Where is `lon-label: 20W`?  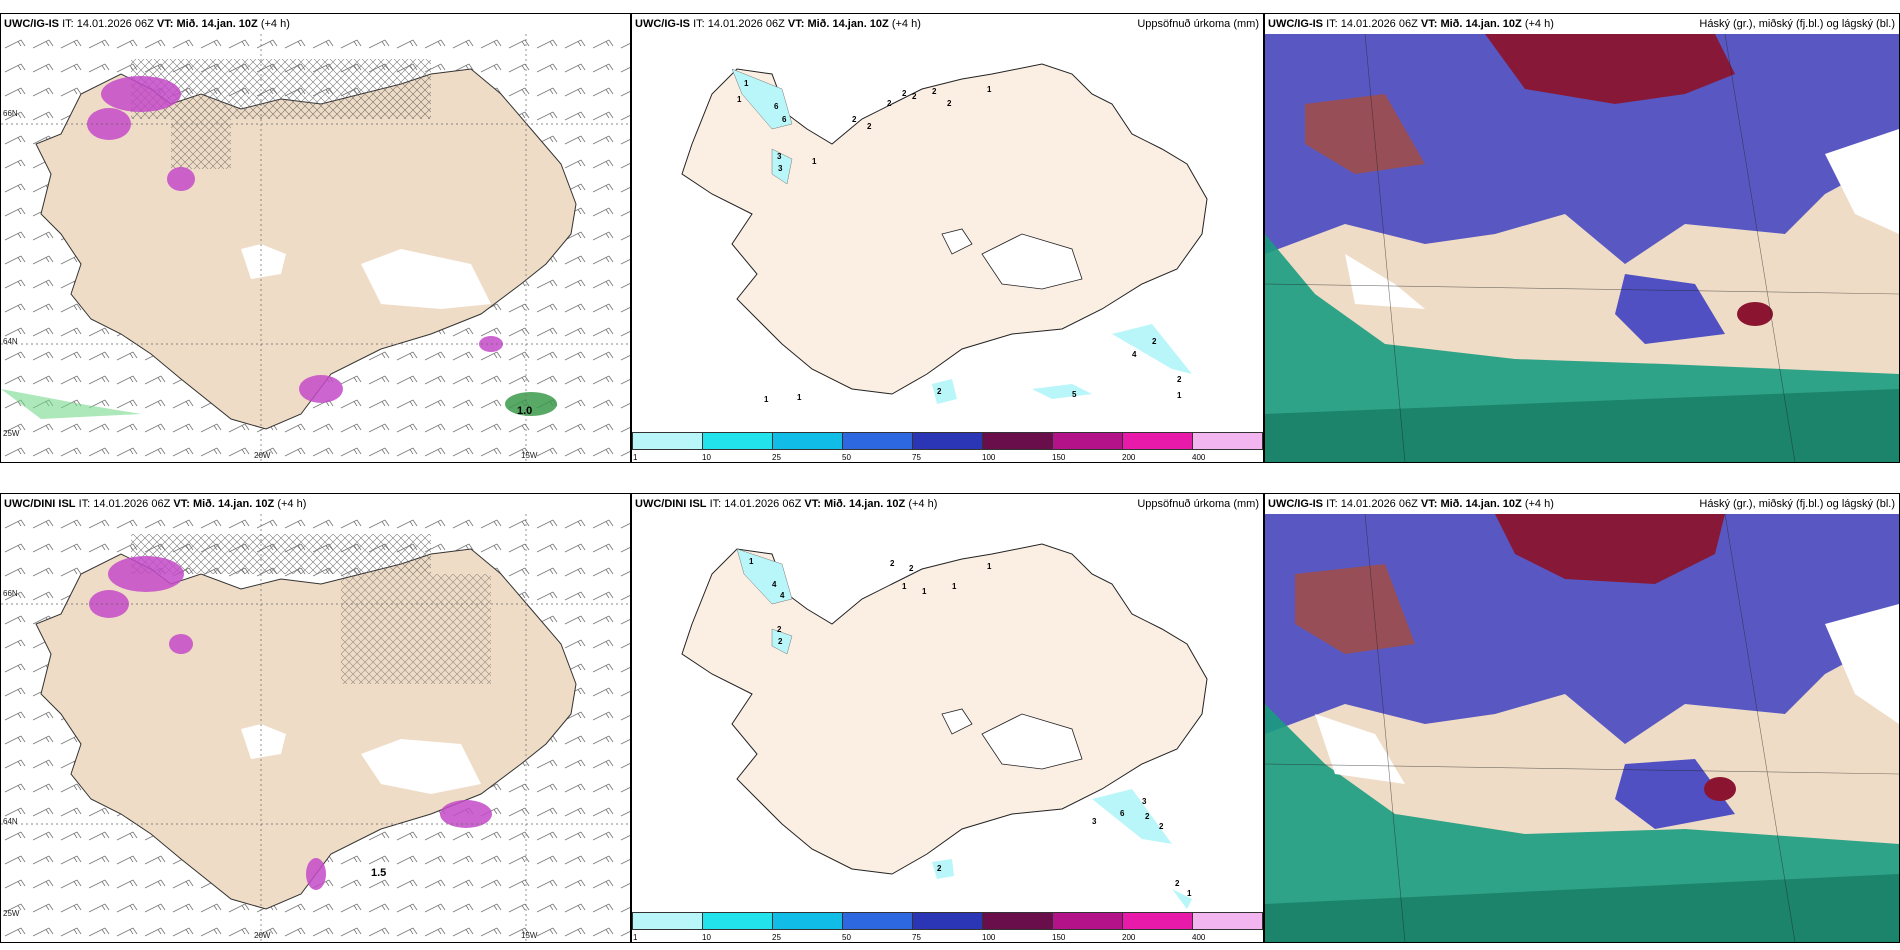 lon-label: 20W is located at coordinates (262, 935).